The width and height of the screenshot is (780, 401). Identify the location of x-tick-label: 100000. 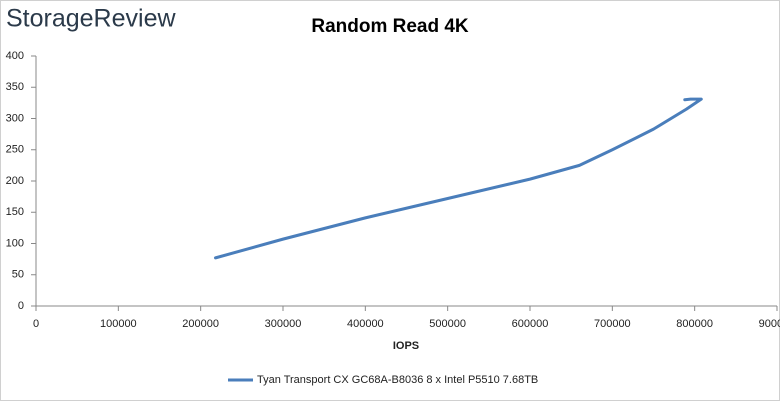
(118, 324).